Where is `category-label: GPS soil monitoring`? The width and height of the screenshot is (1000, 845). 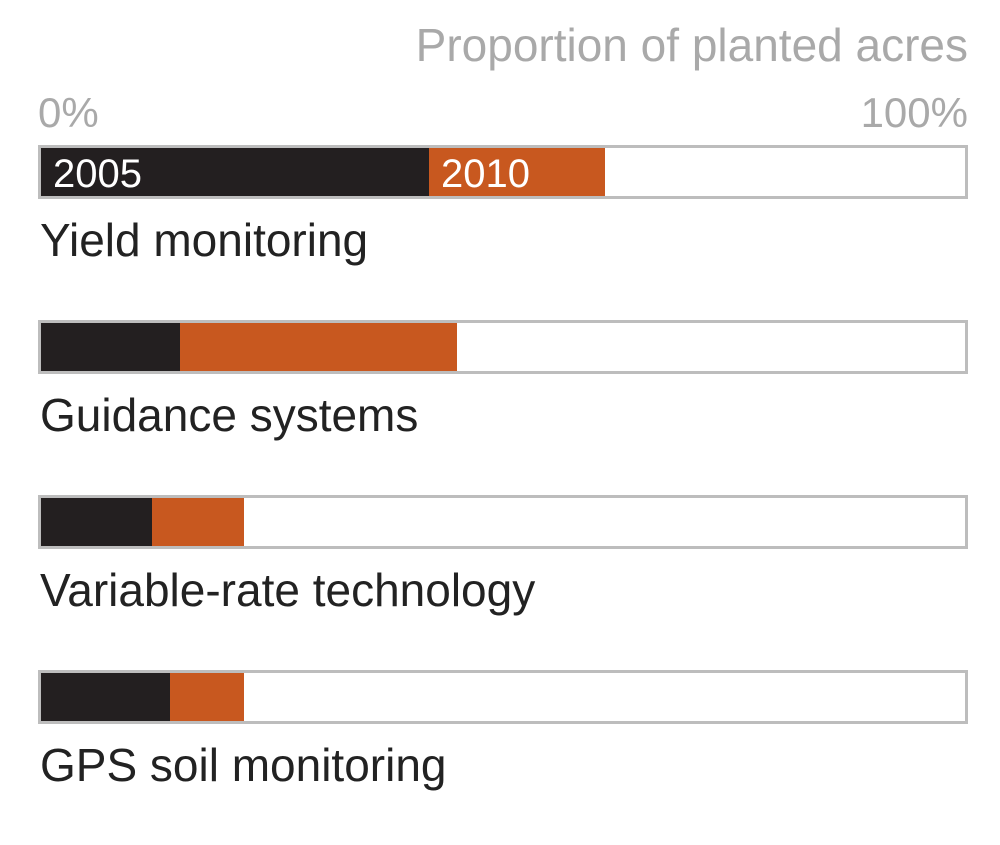 category-label: GPS soil monitoring is located at coordinates (243, 765).